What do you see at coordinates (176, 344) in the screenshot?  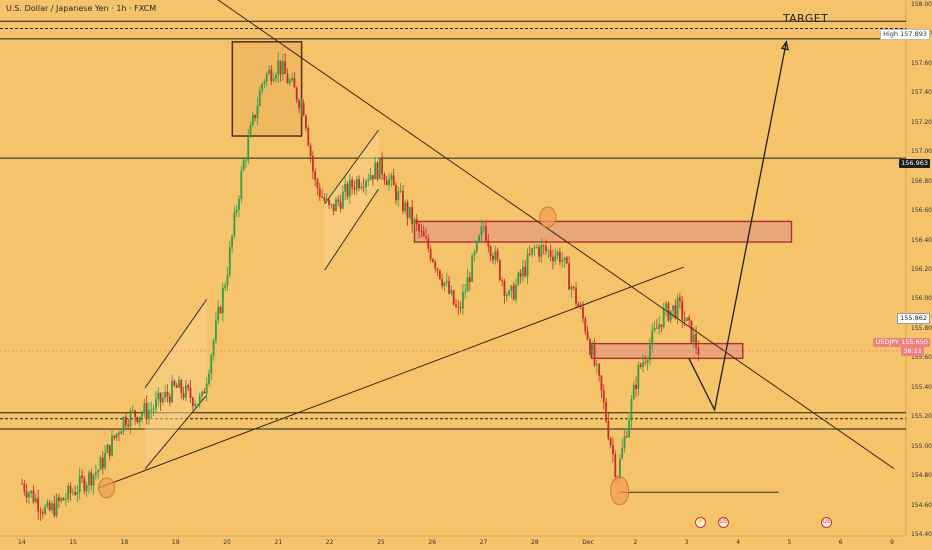 I see `channel-upper-line` at bounding box center [176, 344].